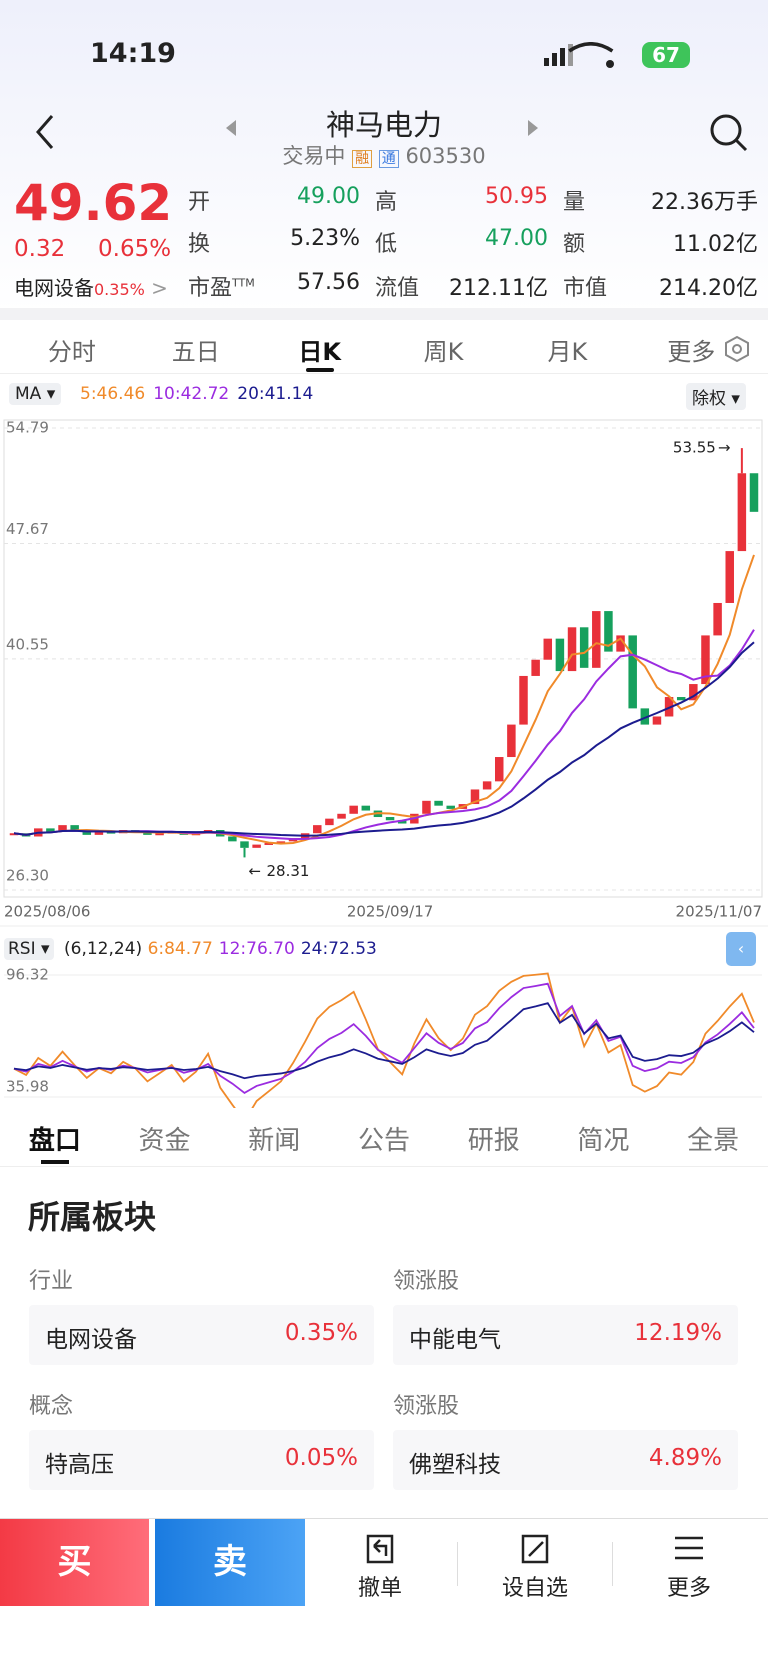 This screenshot has width=768, height=1670. Describe the element at coordinates (728, 132) in the screenshot. I see `search` at that location.